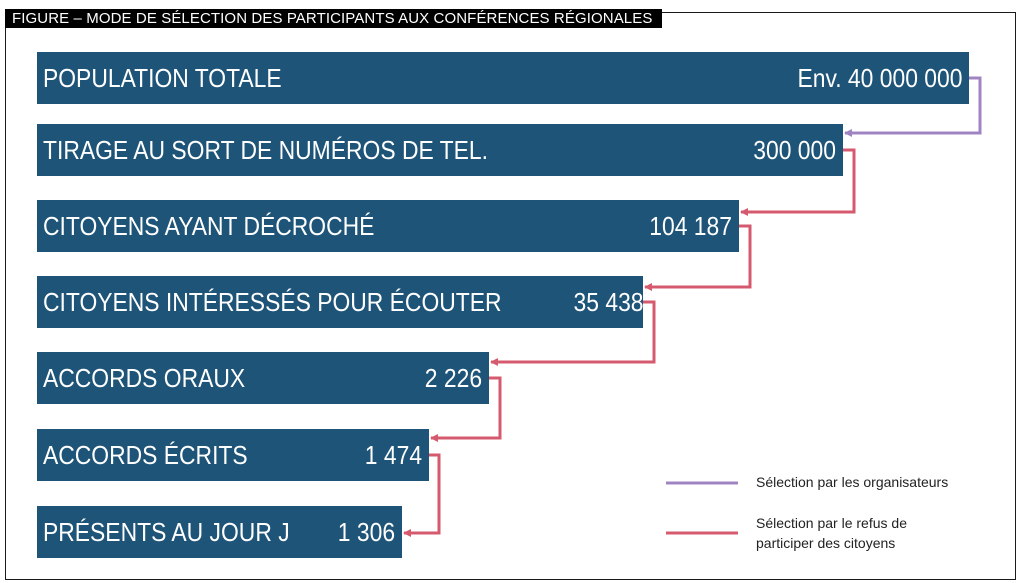 The width and height of the screenshot is (1022, 583). Describe the element at coordinates (166, 531) in the screenshot. I see `step-label: PRÉSENTS AU JOUR J` at that location.